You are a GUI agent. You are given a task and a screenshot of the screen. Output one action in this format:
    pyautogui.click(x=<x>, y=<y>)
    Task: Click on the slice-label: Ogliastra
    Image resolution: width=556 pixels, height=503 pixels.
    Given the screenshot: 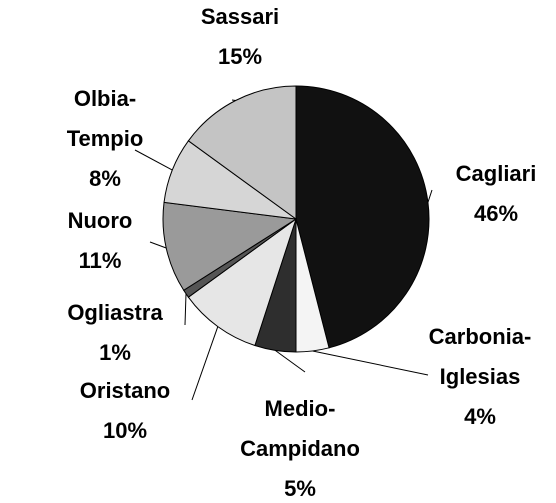 What is the action you would take?
    pyautogui.click(x=115, y=312)
    